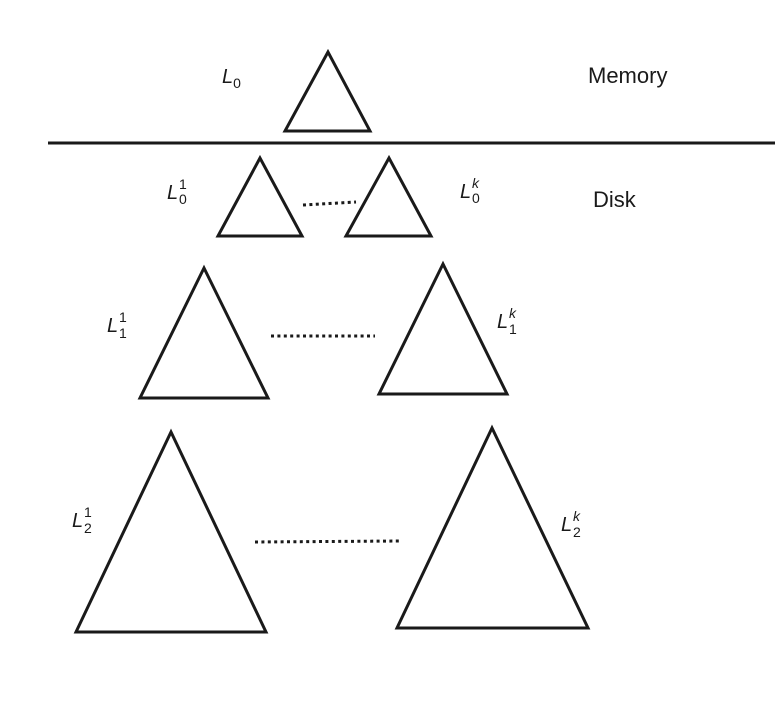  What do you see at coordinates (231, 78) in the screenshot?
I see `level-label-l0: L0` at bounding box center [231, 78].